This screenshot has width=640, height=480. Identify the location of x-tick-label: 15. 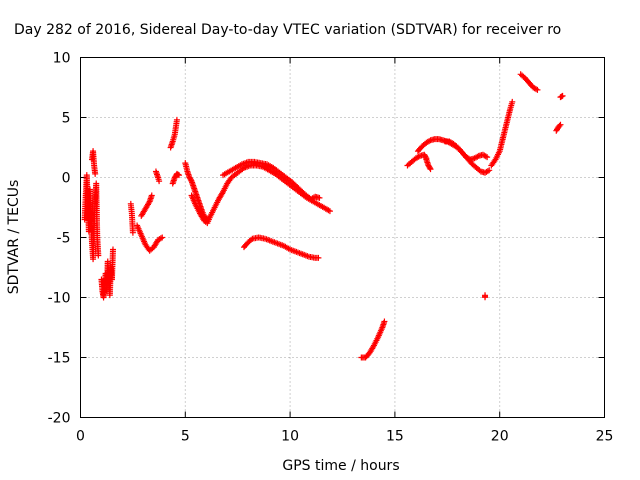
(395, 437).